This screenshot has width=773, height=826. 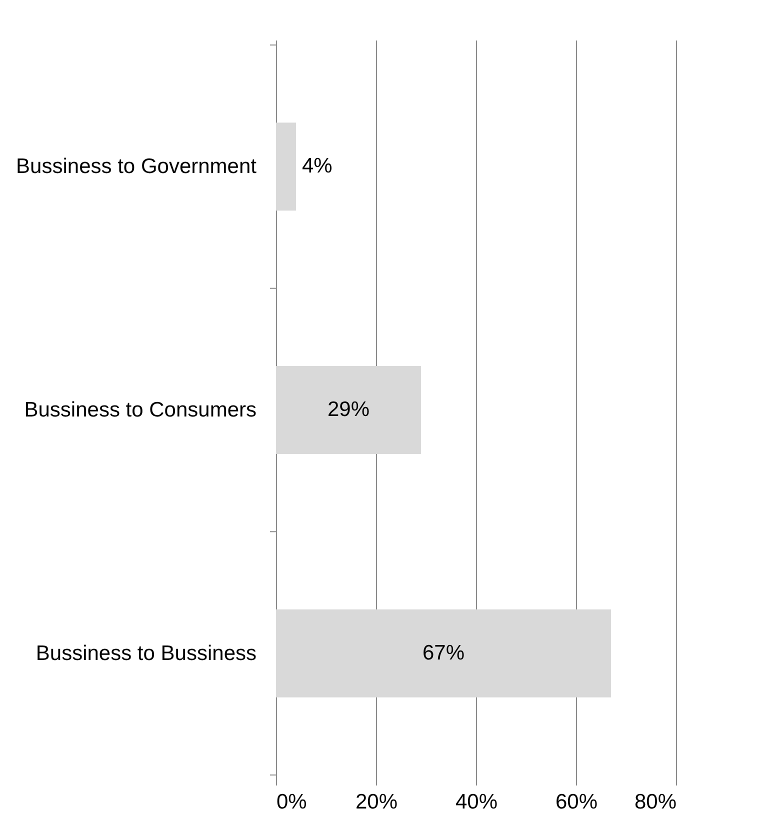 What do you see at coordinates (317, 166) in the screenshot?
I see `data-label: 4%` at bounding box center [317, 166].